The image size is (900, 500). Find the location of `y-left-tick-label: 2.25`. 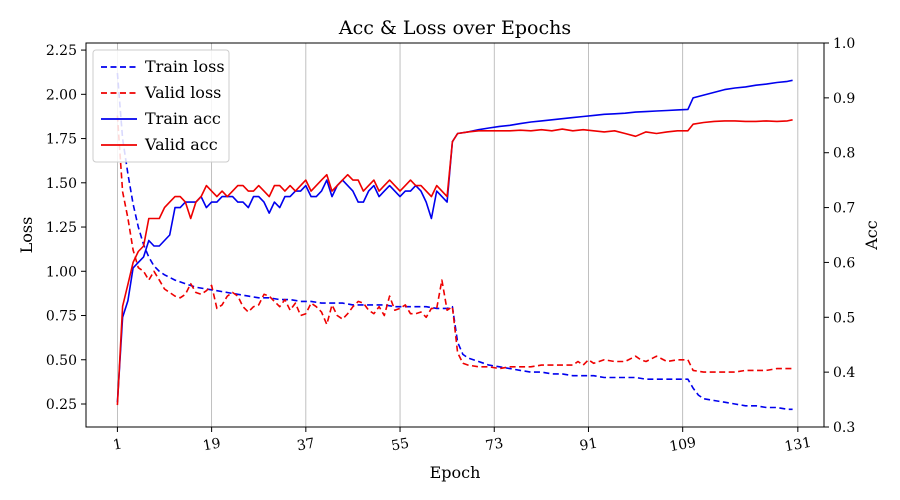

y-left-tick-label: 2.25 is located at coordinates (61, 51).